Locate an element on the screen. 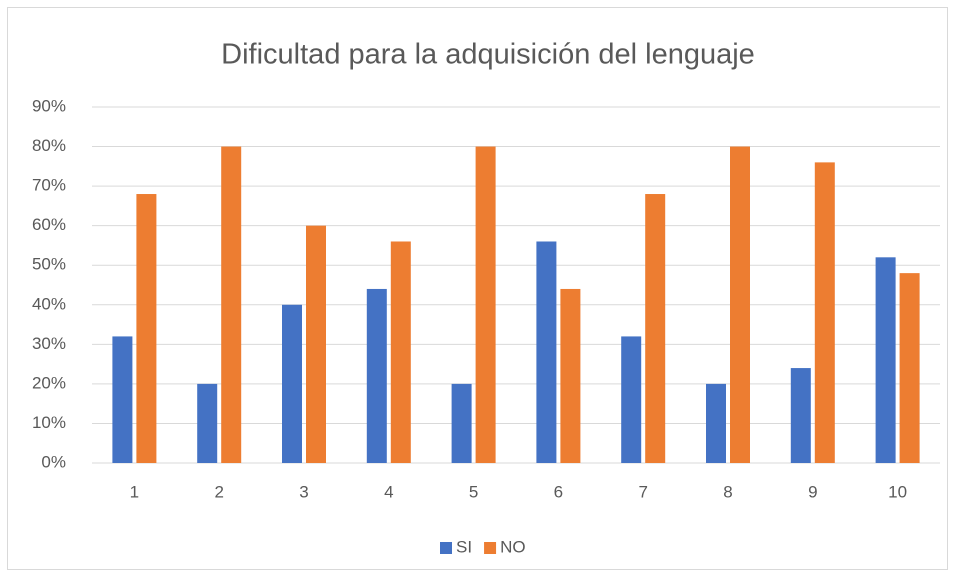  x-tick-label: 4 is located at coordinates (388, 491).